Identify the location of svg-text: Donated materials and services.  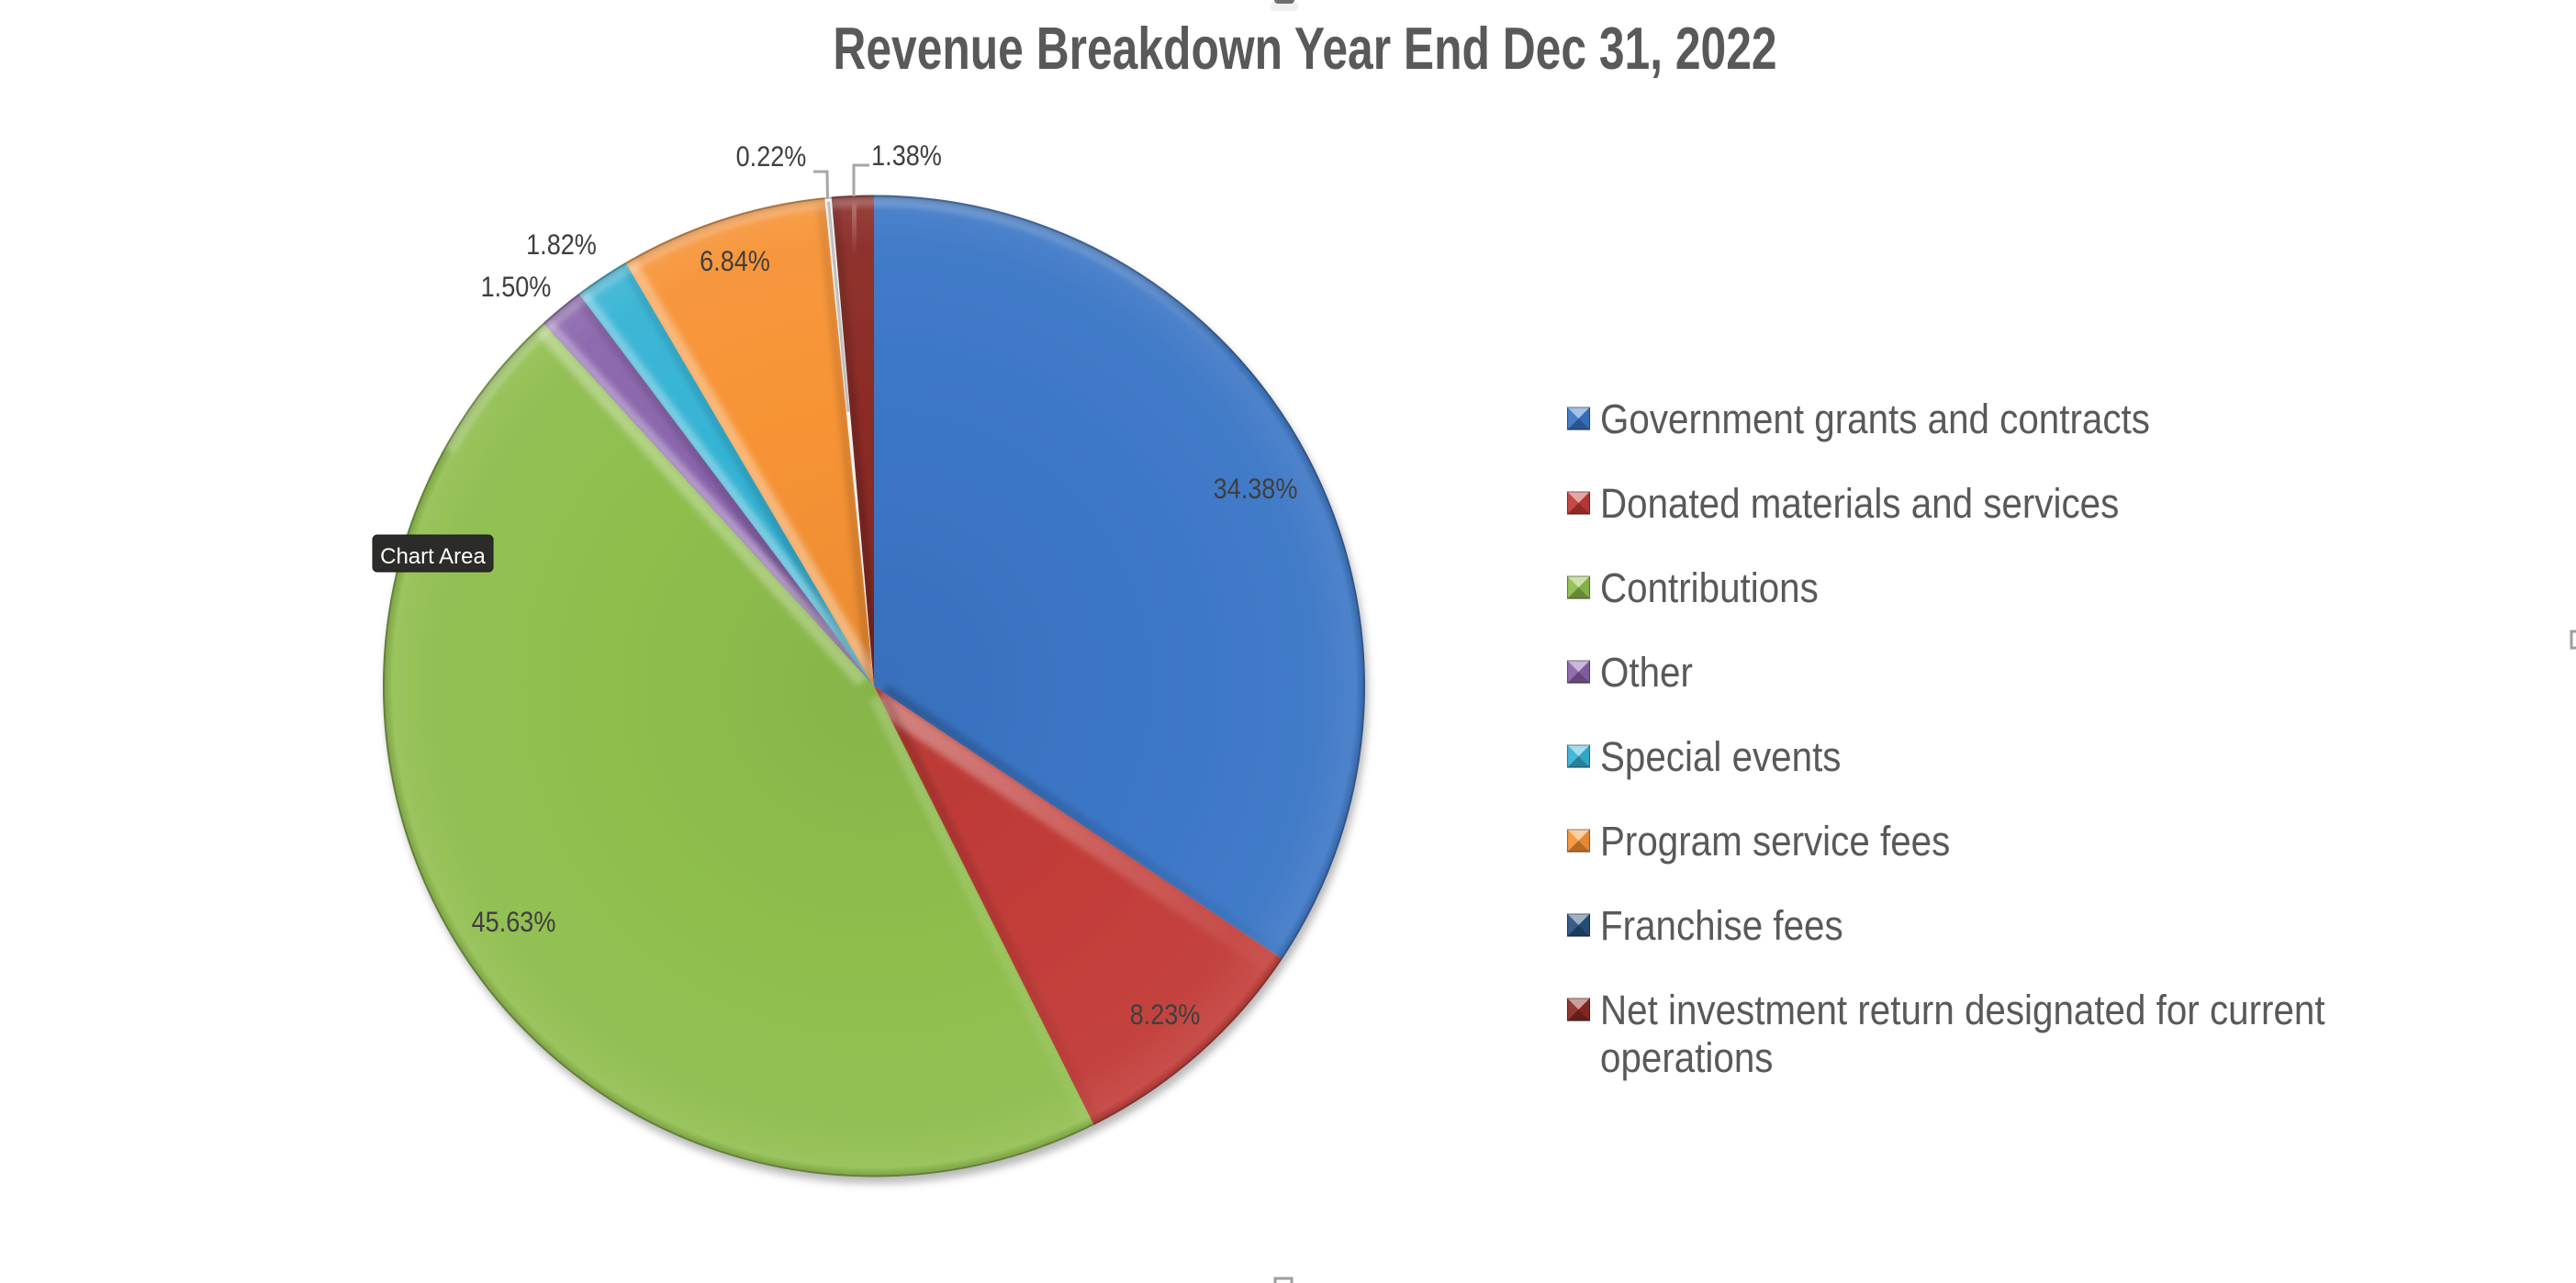
(1859, 504).